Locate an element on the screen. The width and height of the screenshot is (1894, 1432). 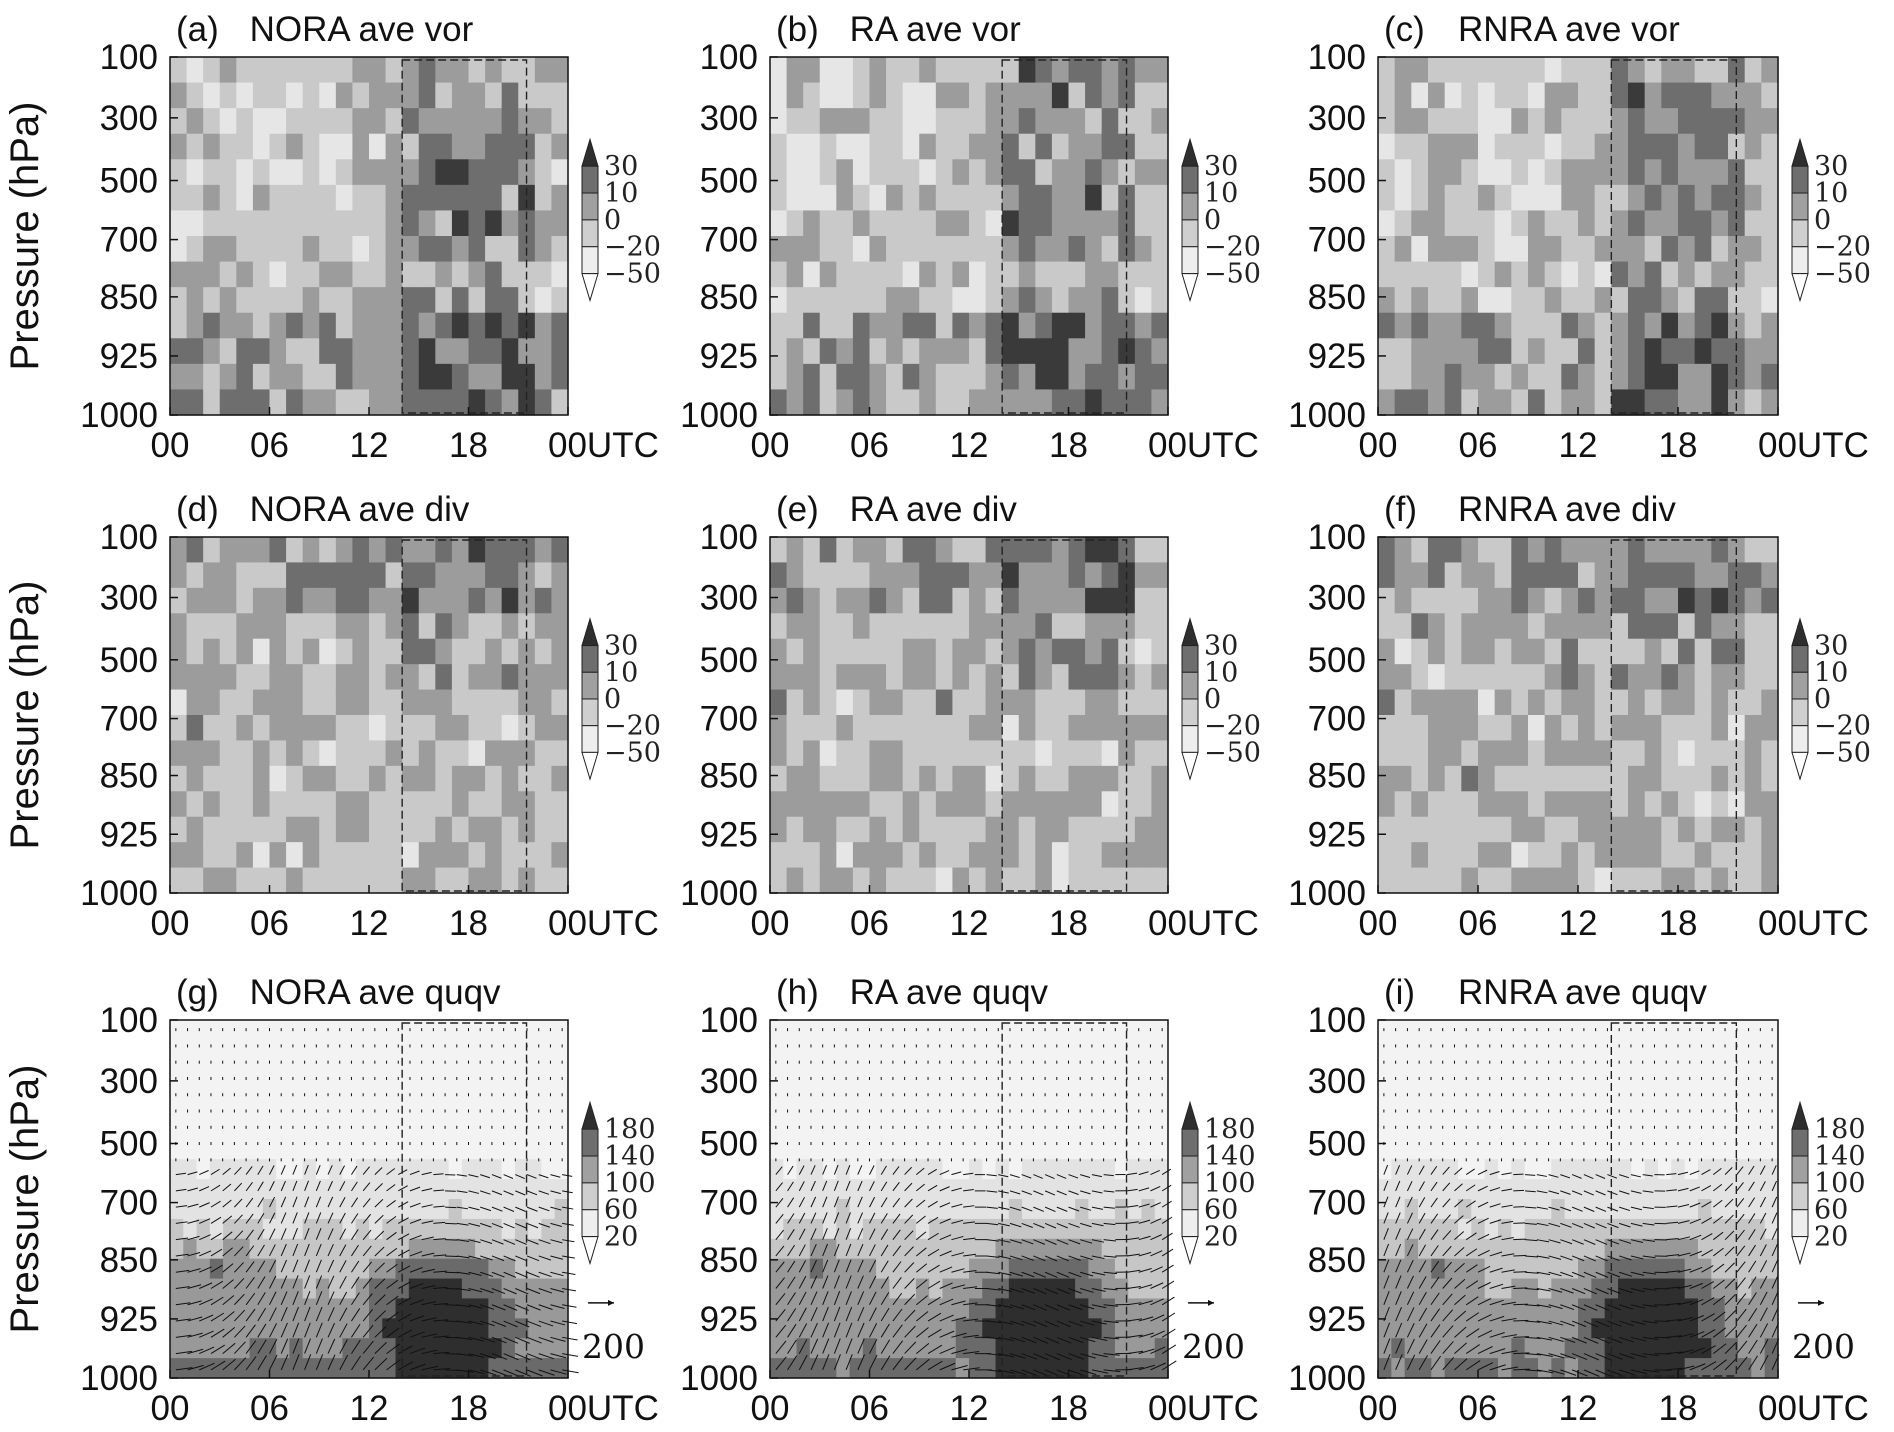
panel-title: RA ave quqv is located at coordinates (949, 992).